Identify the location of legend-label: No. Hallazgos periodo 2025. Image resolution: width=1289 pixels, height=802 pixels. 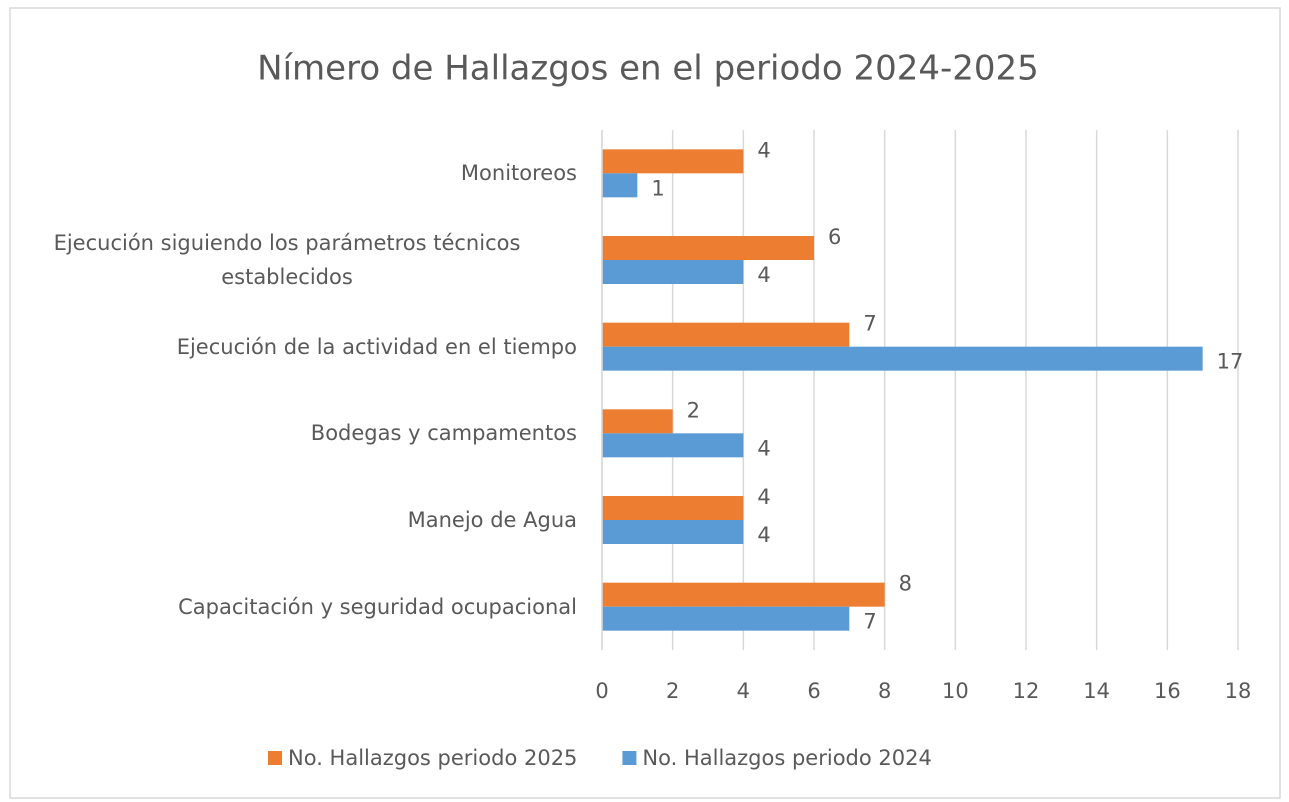
(432, 758).